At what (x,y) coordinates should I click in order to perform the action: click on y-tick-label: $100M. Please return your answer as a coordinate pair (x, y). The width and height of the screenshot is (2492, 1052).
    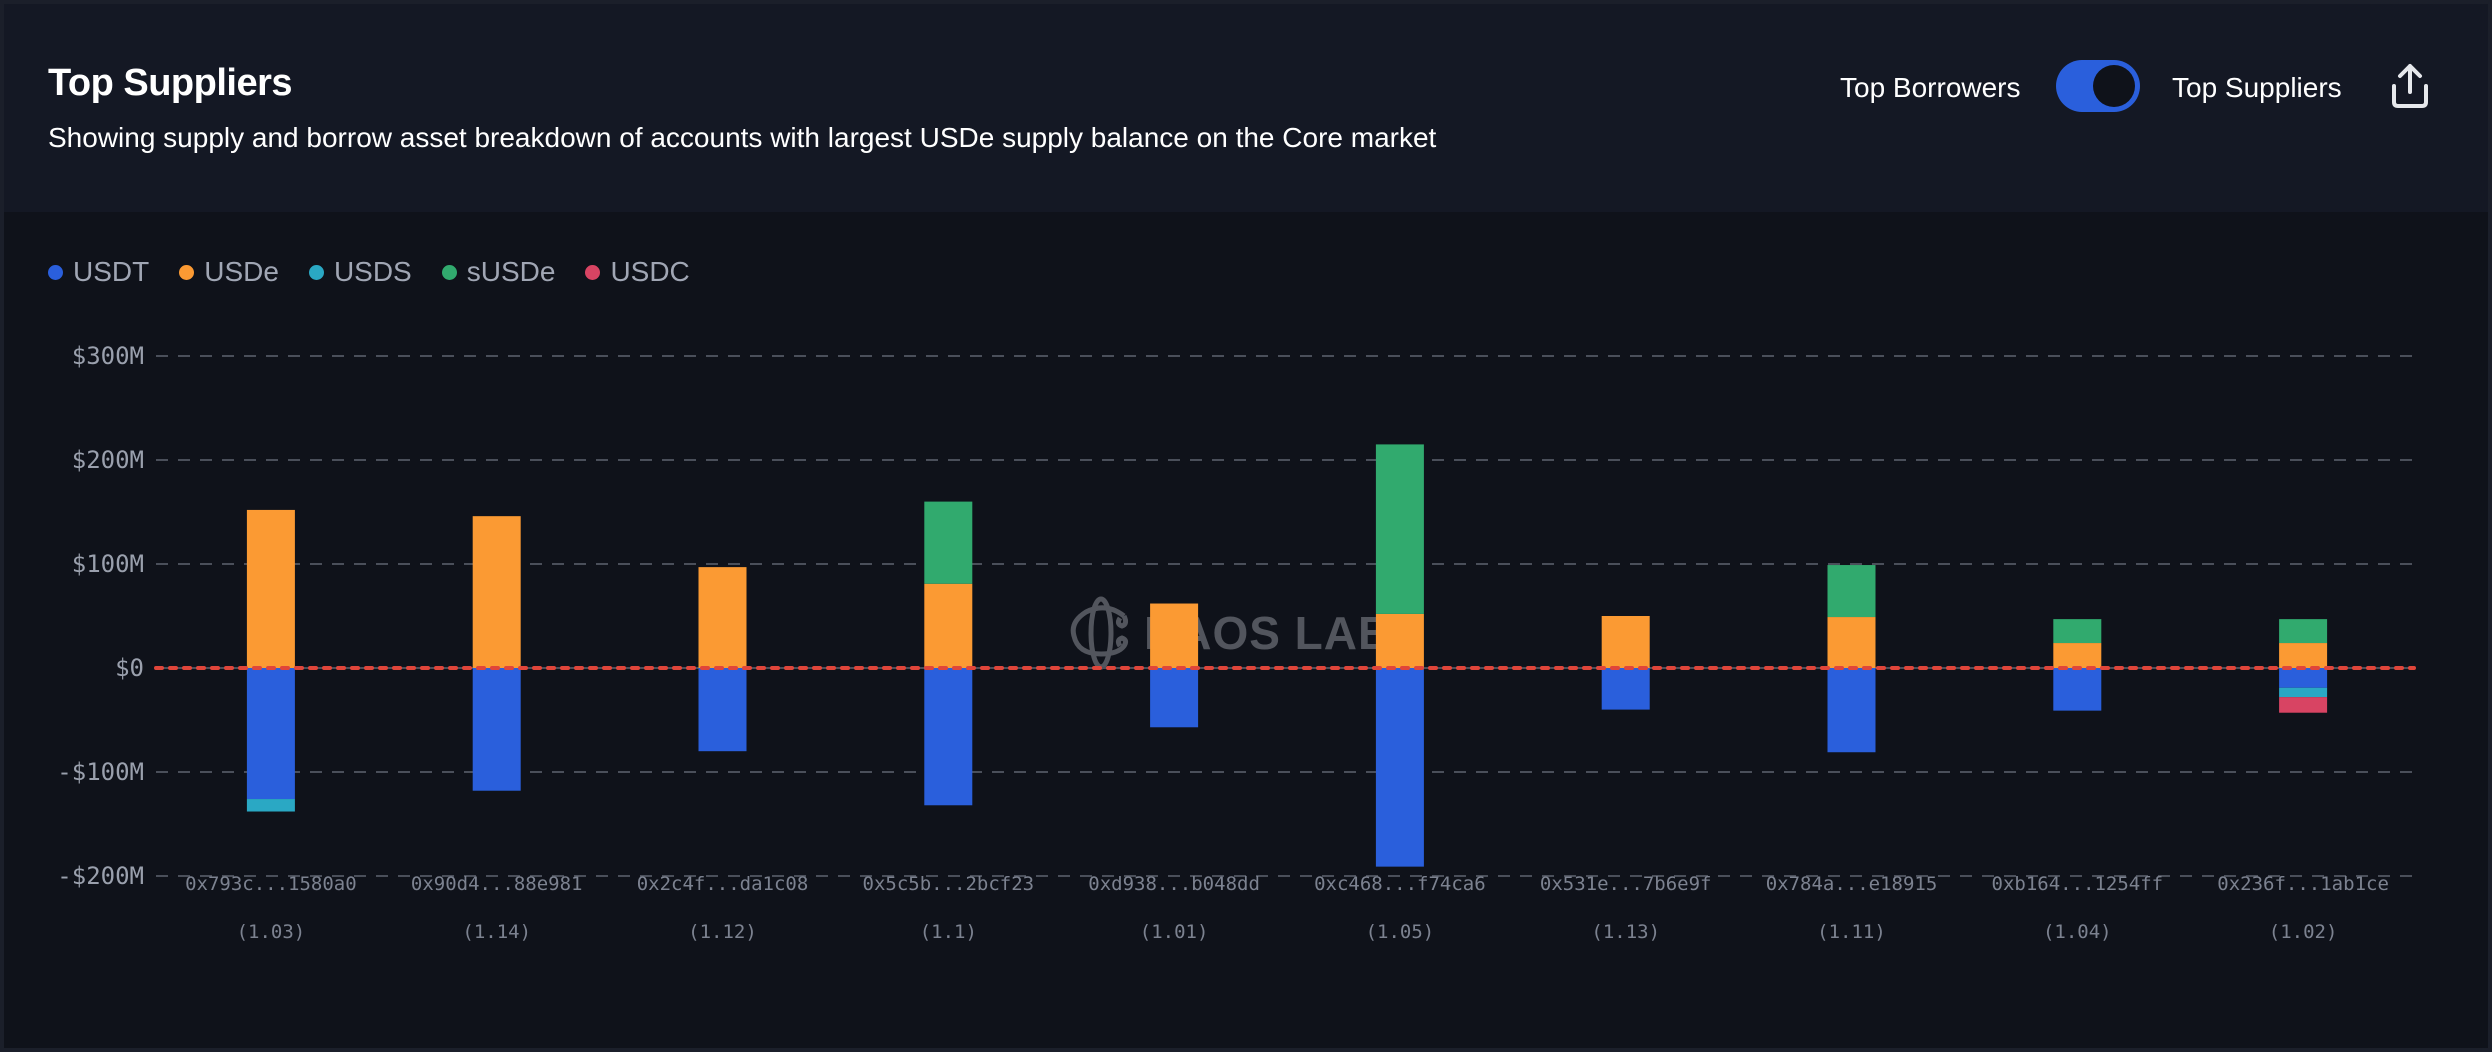
    Looking at the image, I should click on (108, 564).